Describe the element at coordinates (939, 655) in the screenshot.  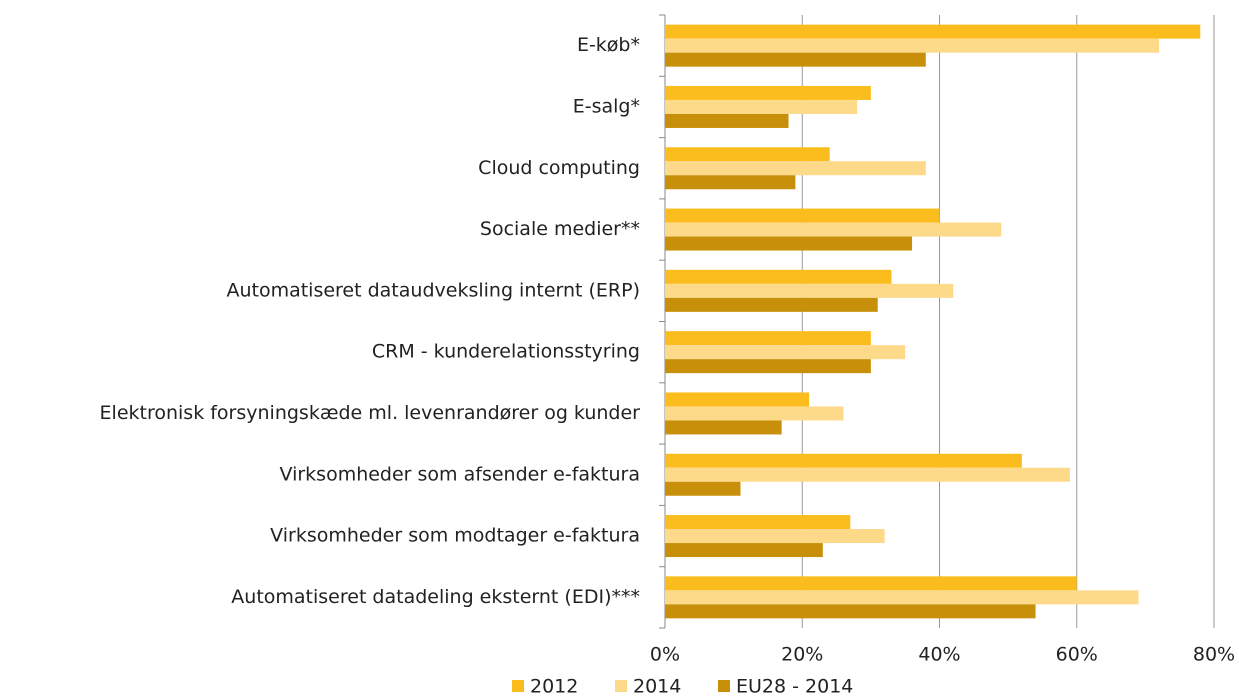
I see `x-tick-label: 40%` at that location.